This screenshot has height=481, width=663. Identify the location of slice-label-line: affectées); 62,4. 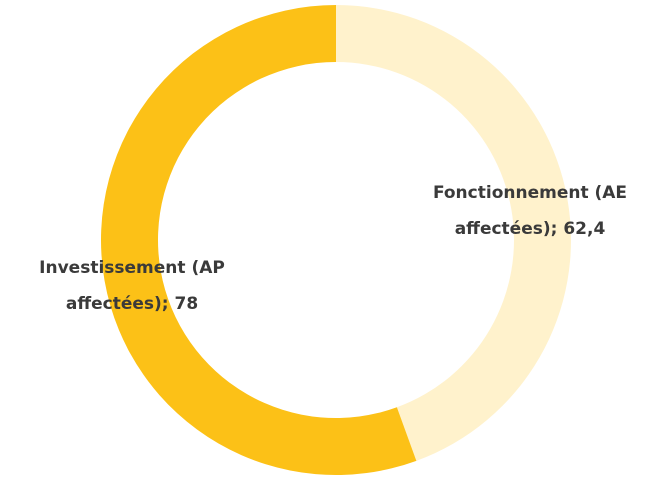
(530, 229).